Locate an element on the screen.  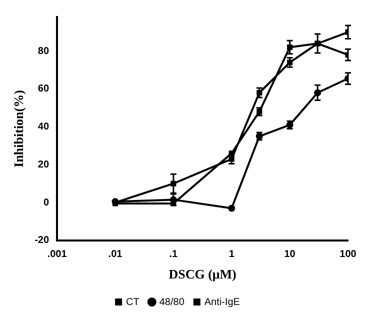
x-tick-label: 10 is located at coordinates (290, 254).